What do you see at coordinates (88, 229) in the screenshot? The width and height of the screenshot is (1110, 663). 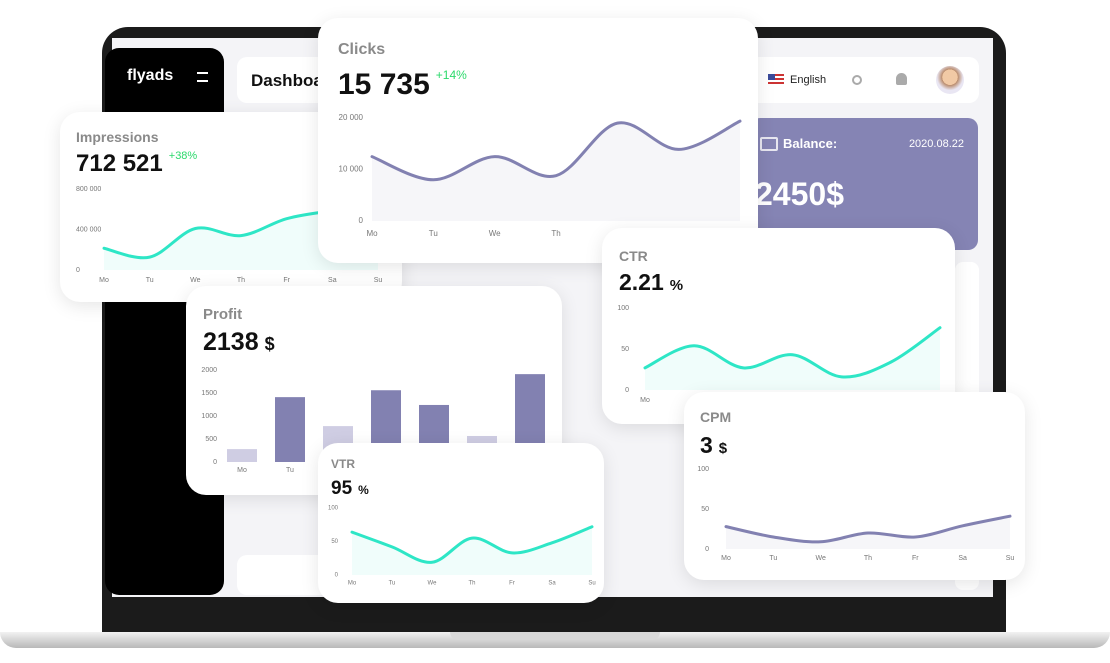 I see `y-tick-label: 400 000` at bounding box center [88, 229].